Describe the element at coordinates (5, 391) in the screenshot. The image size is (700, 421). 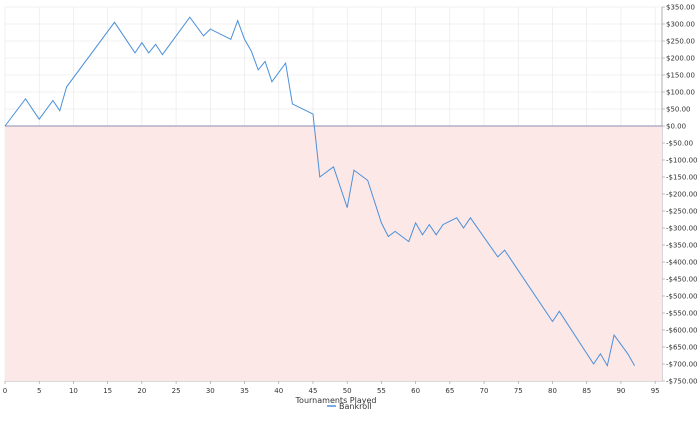
I see `x-tick-label: 0` at that location.